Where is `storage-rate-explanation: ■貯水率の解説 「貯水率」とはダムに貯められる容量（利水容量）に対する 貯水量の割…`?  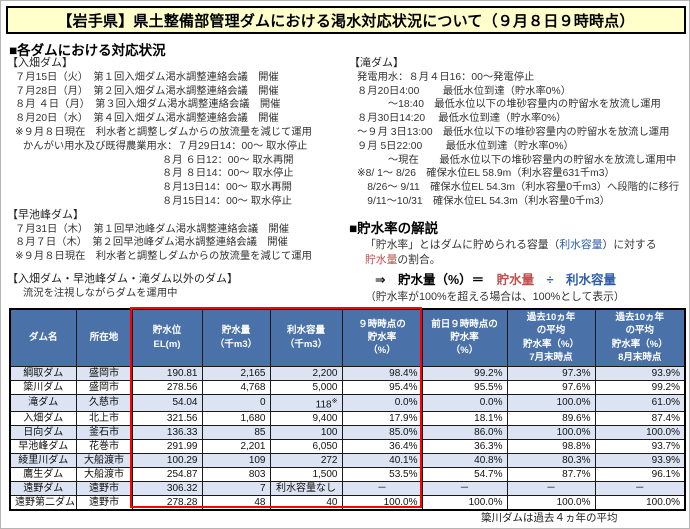 storage-rate-explanation: ■貯水率の解説 「貯水率」とはダムに貯められる容量（利水容量）に対する 貯水量の割… is located at coordinates (519, 263).